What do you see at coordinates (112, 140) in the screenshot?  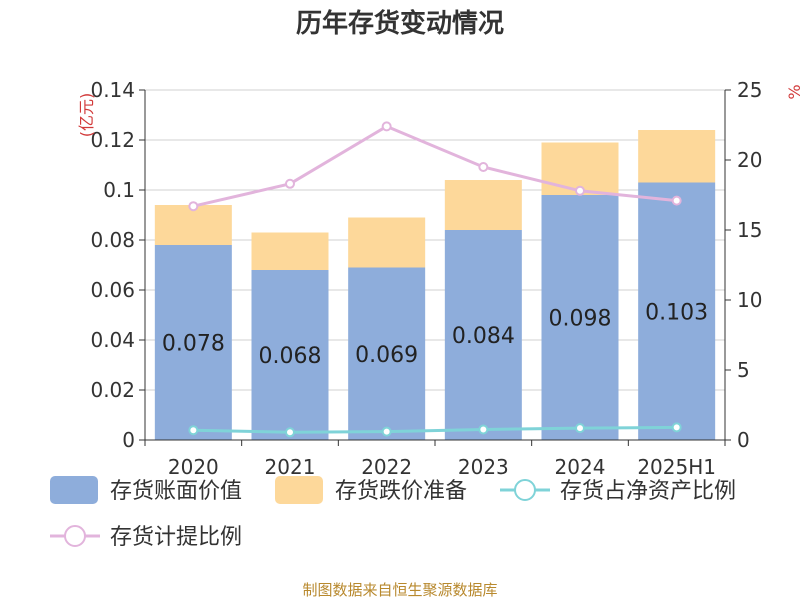 I see `left-tick-label: 0.12` at bounding box center [112, 140].